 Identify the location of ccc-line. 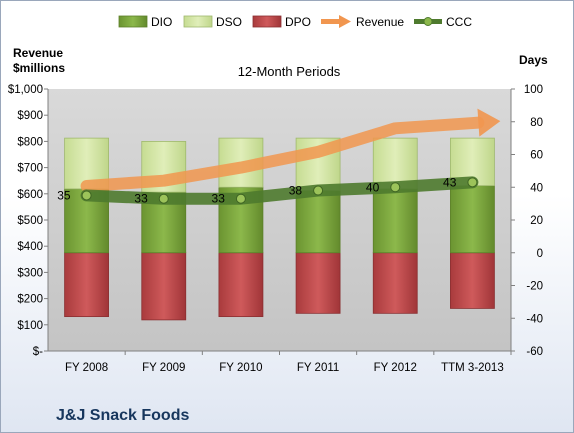
(279, 190).